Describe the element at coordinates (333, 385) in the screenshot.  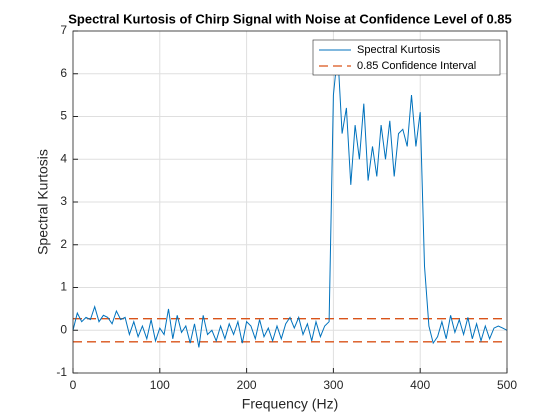
I see `x-tick-label: 300` at that location.